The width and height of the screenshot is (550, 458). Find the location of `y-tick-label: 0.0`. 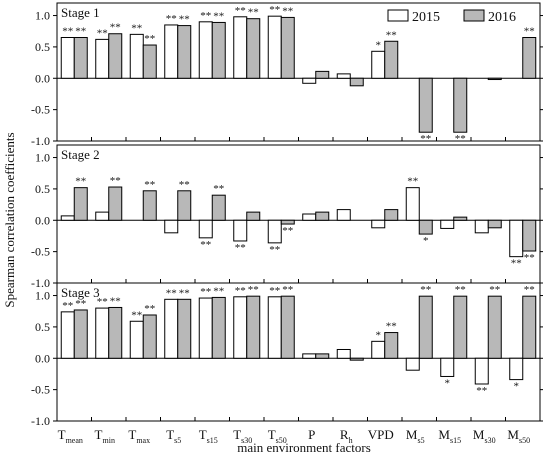

y-tick-label: 0.0 is located at coordinates (42, 358).